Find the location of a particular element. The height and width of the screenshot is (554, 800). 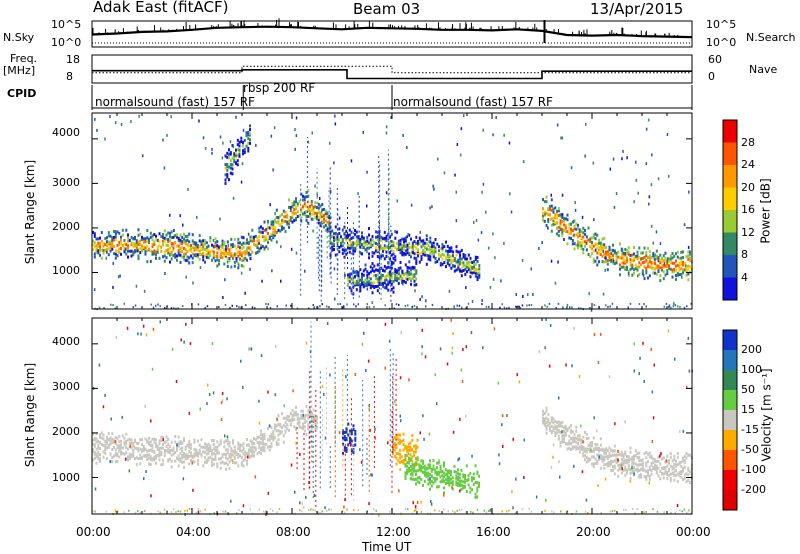

radar-title: Adak East (fitACF) is located at coordinates (161, 8).